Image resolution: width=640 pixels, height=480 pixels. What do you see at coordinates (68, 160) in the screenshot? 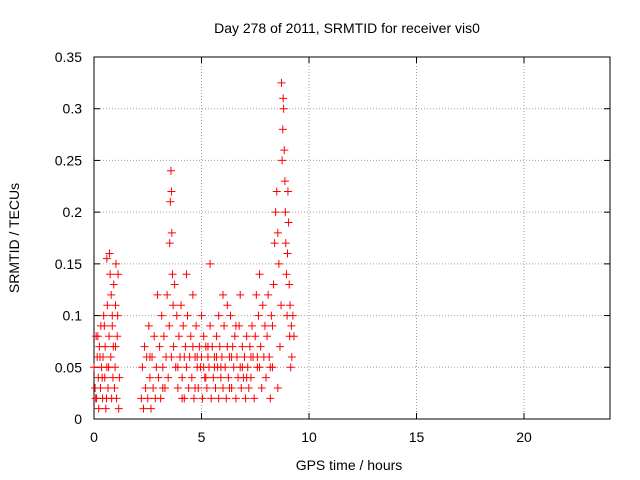
I see `y-tick-label: 0.25` at bounding box center [68, 160].